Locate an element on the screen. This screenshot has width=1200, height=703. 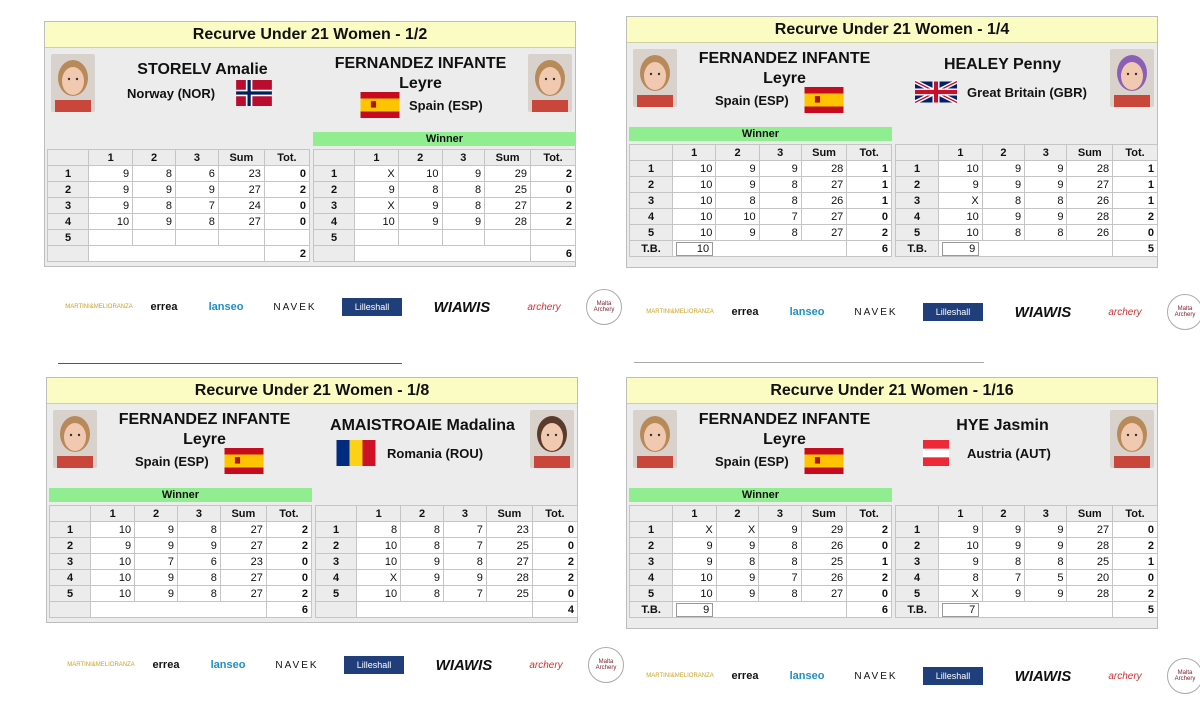
arrow-score: 7 is located at coordinates (780, 577).